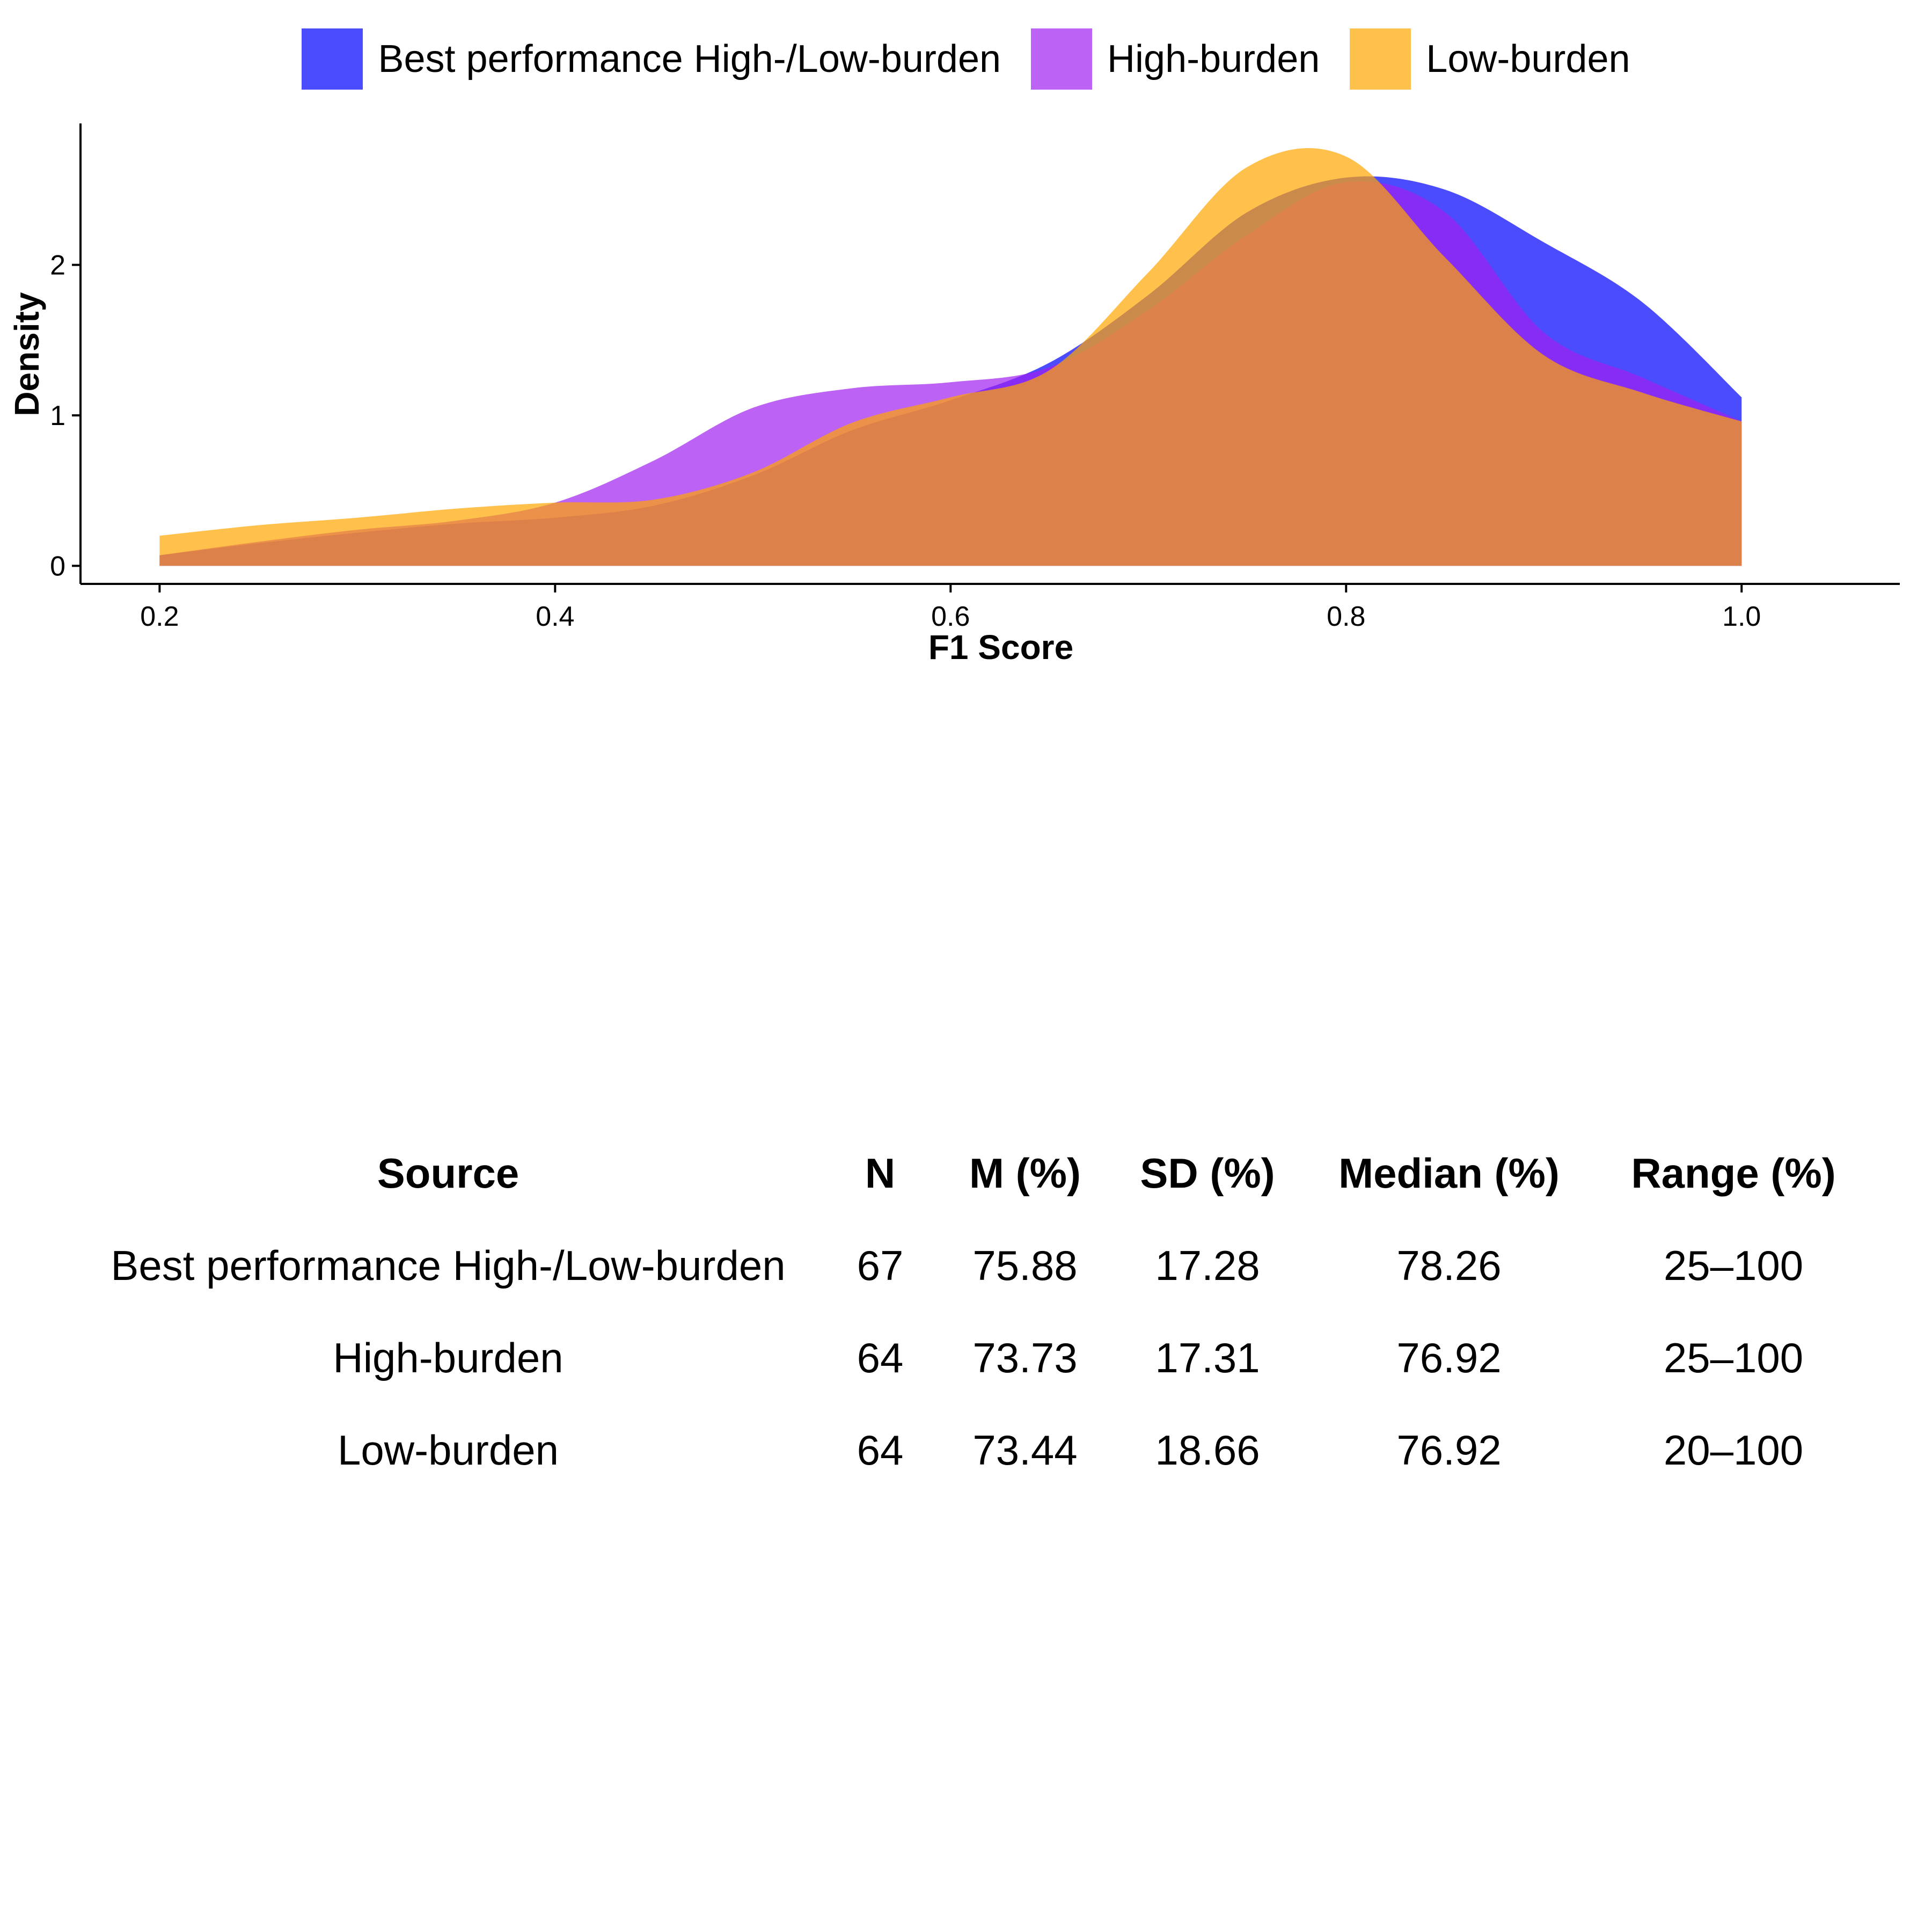  Describe the element at coordinates (880, 1265) in the screenshot. I see `cell-n: 67` at that location.